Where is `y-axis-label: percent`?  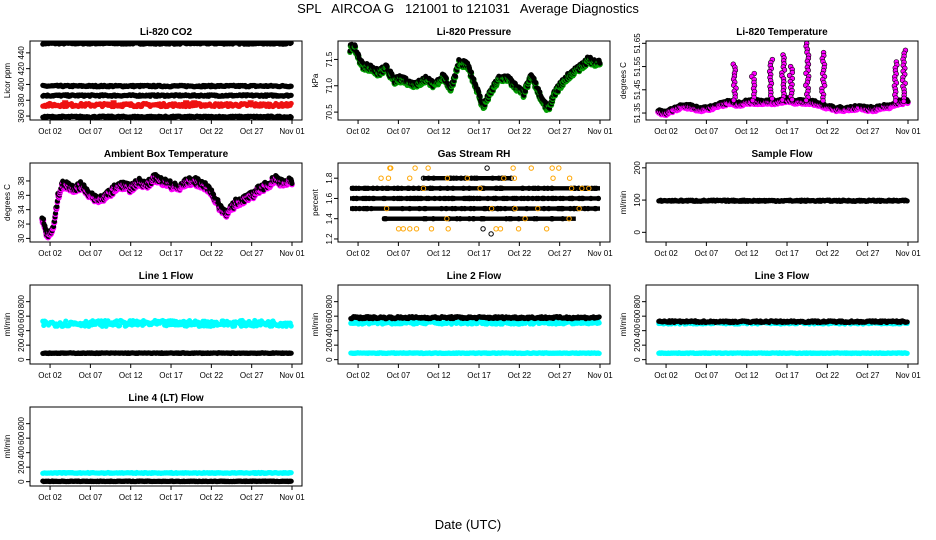 y-axis-label: percent is located at coordinates (315, 201).